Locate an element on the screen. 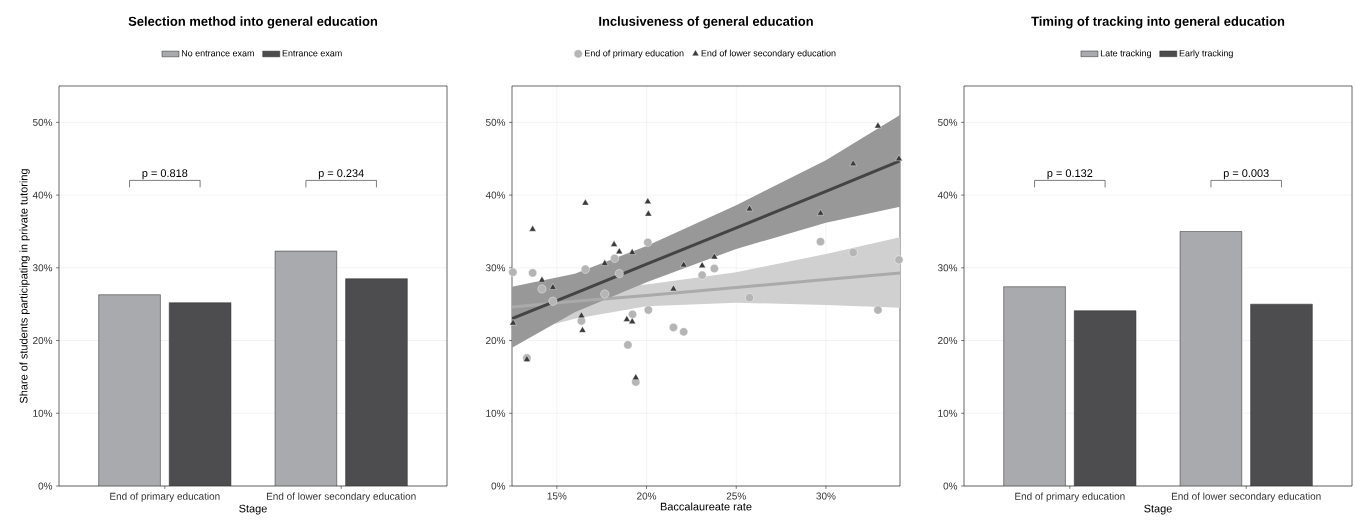 The image size is (1357, 524). x-tick-label: 25% is located at coordinates (736, 496).